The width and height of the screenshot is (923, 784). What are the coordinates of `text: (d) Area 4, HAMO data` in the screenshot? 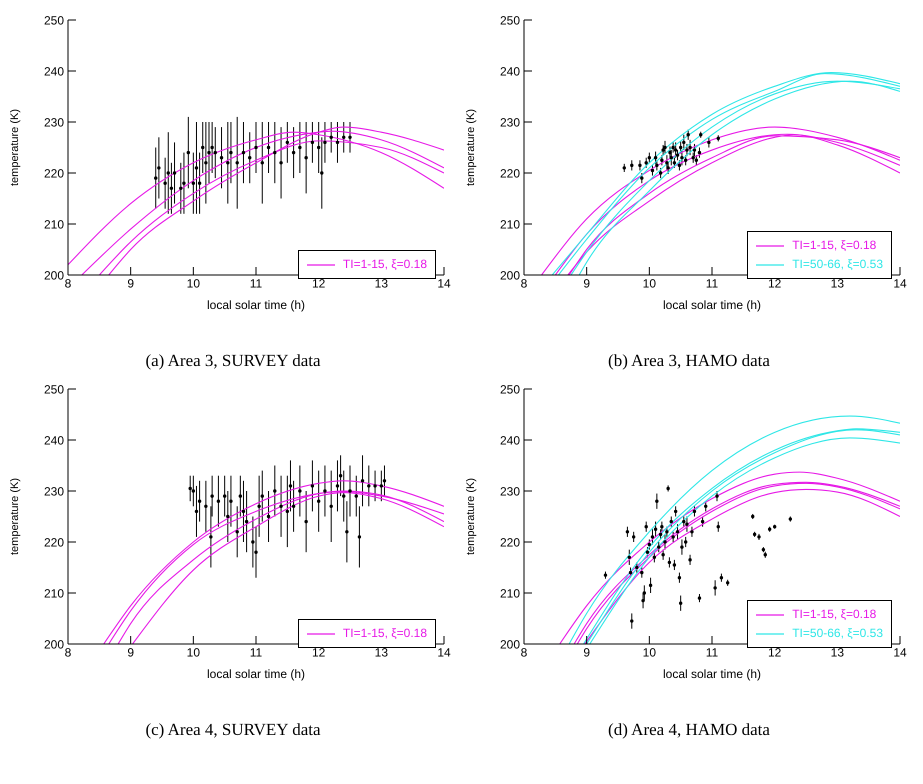 It's located at (689, 730).